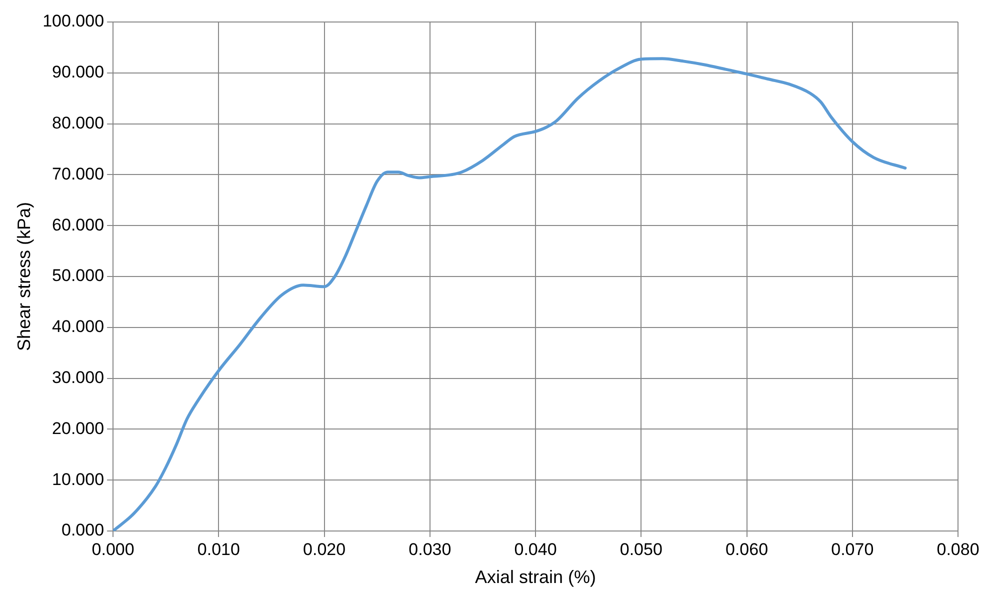 Image resolution: width=998 pixels, height=603 pixels. I want to click on x-axis-title: Axial strain (%), so click(535, 577).